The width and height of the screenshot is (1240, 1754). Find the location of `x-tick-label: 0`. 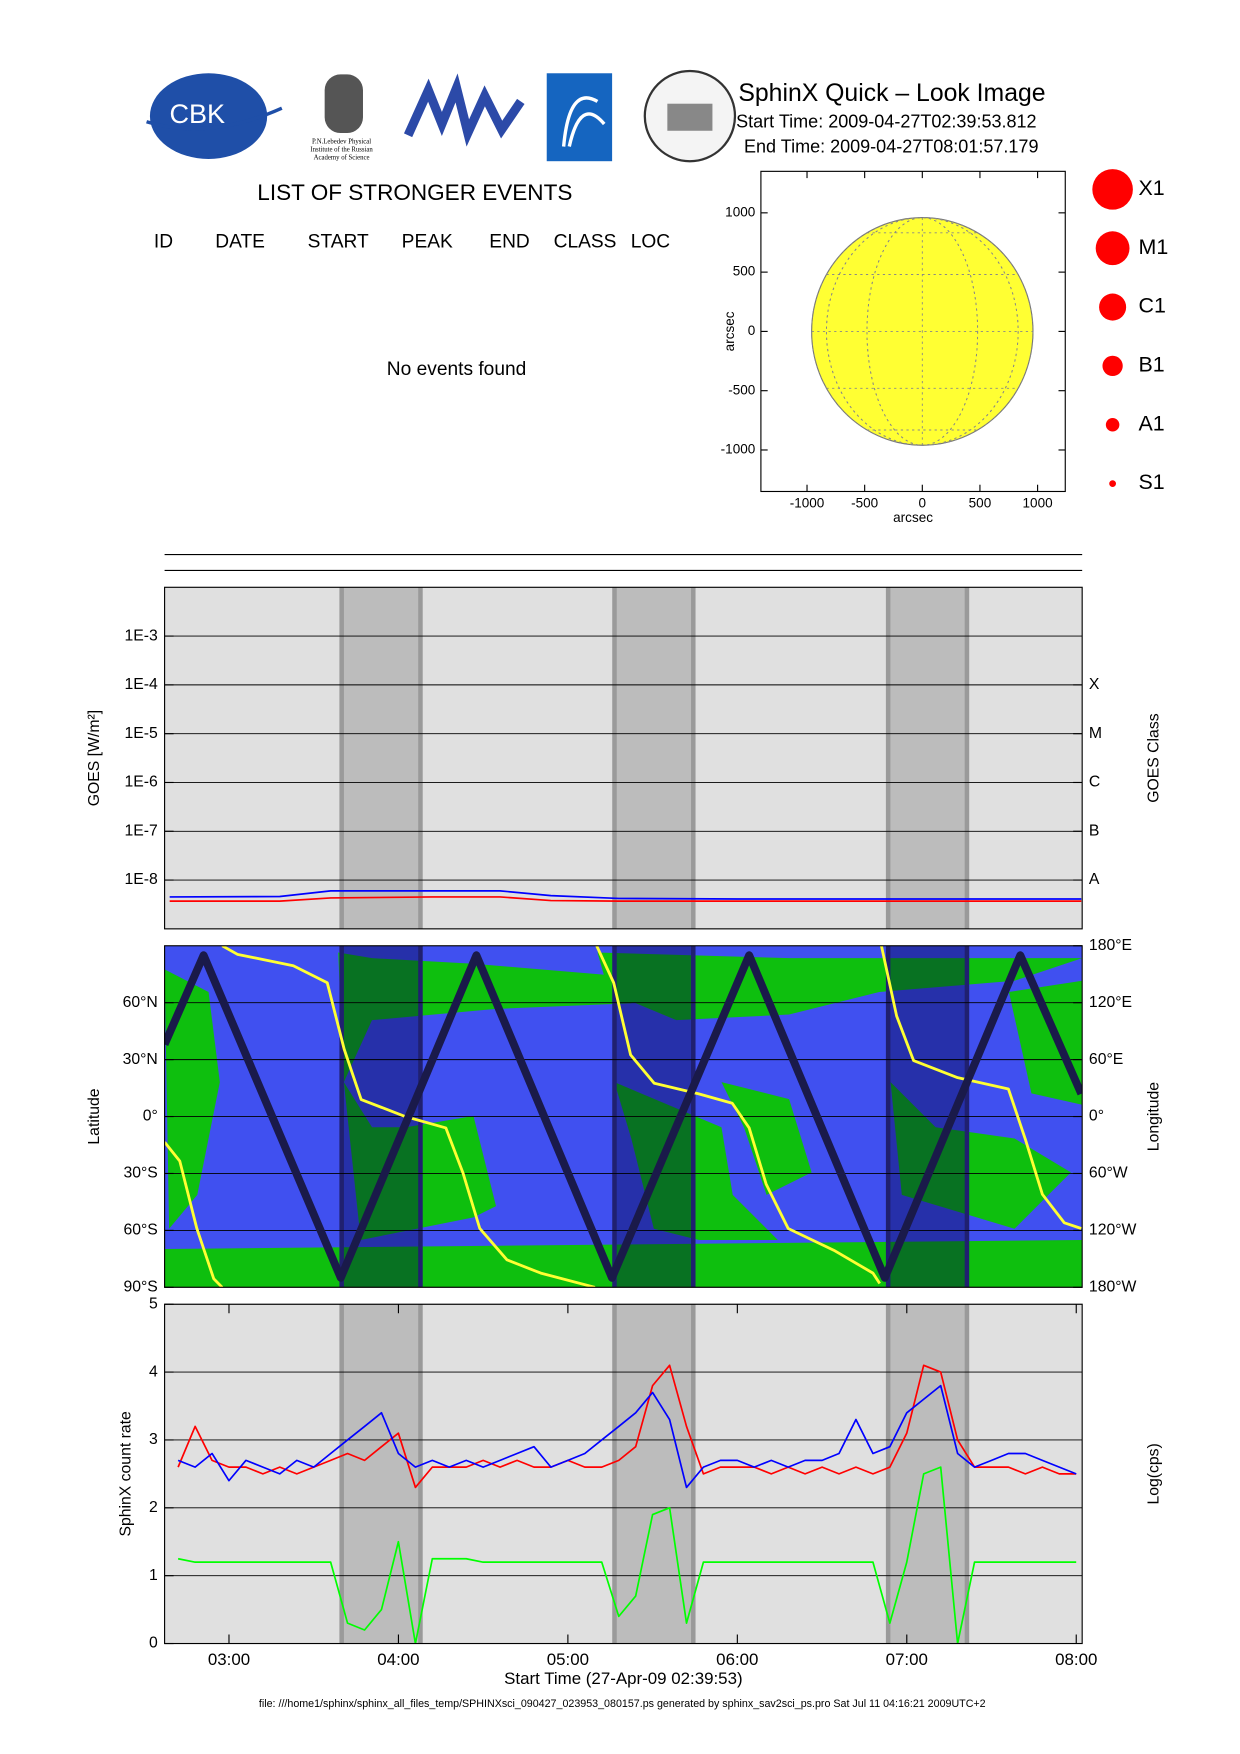

x-tick-label: 0 is located at coordinates (923, 502).